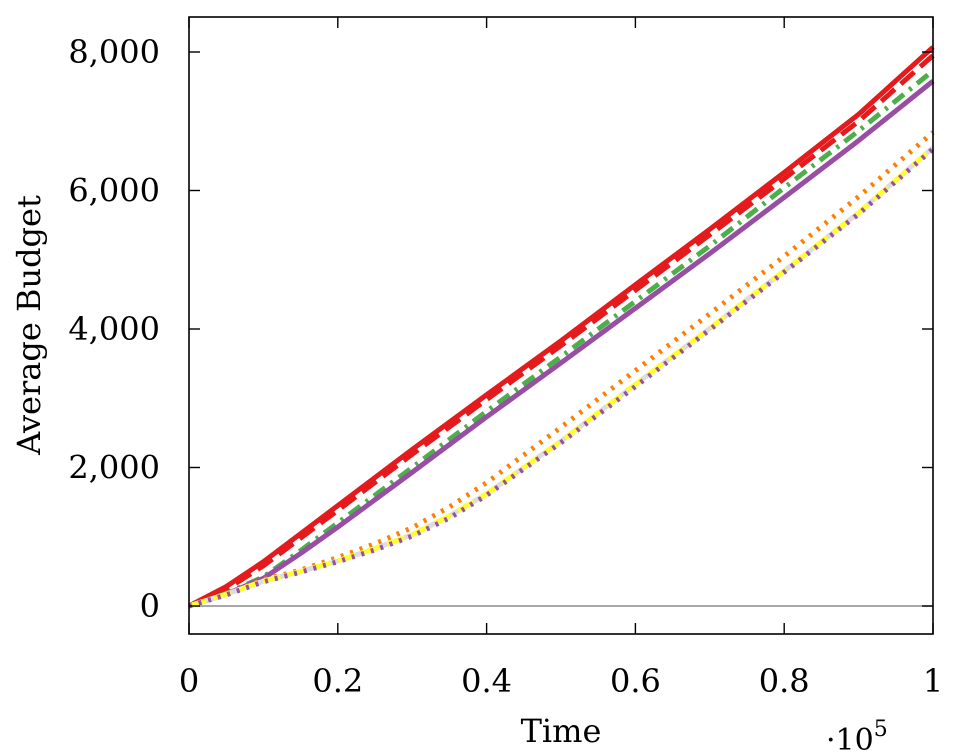 This screenshot has height=754, width=968. What do you see at coordinates (784, 681) in the screenshot?
I see `x-tick-label: 0.8` at bounding box center [784, 681].